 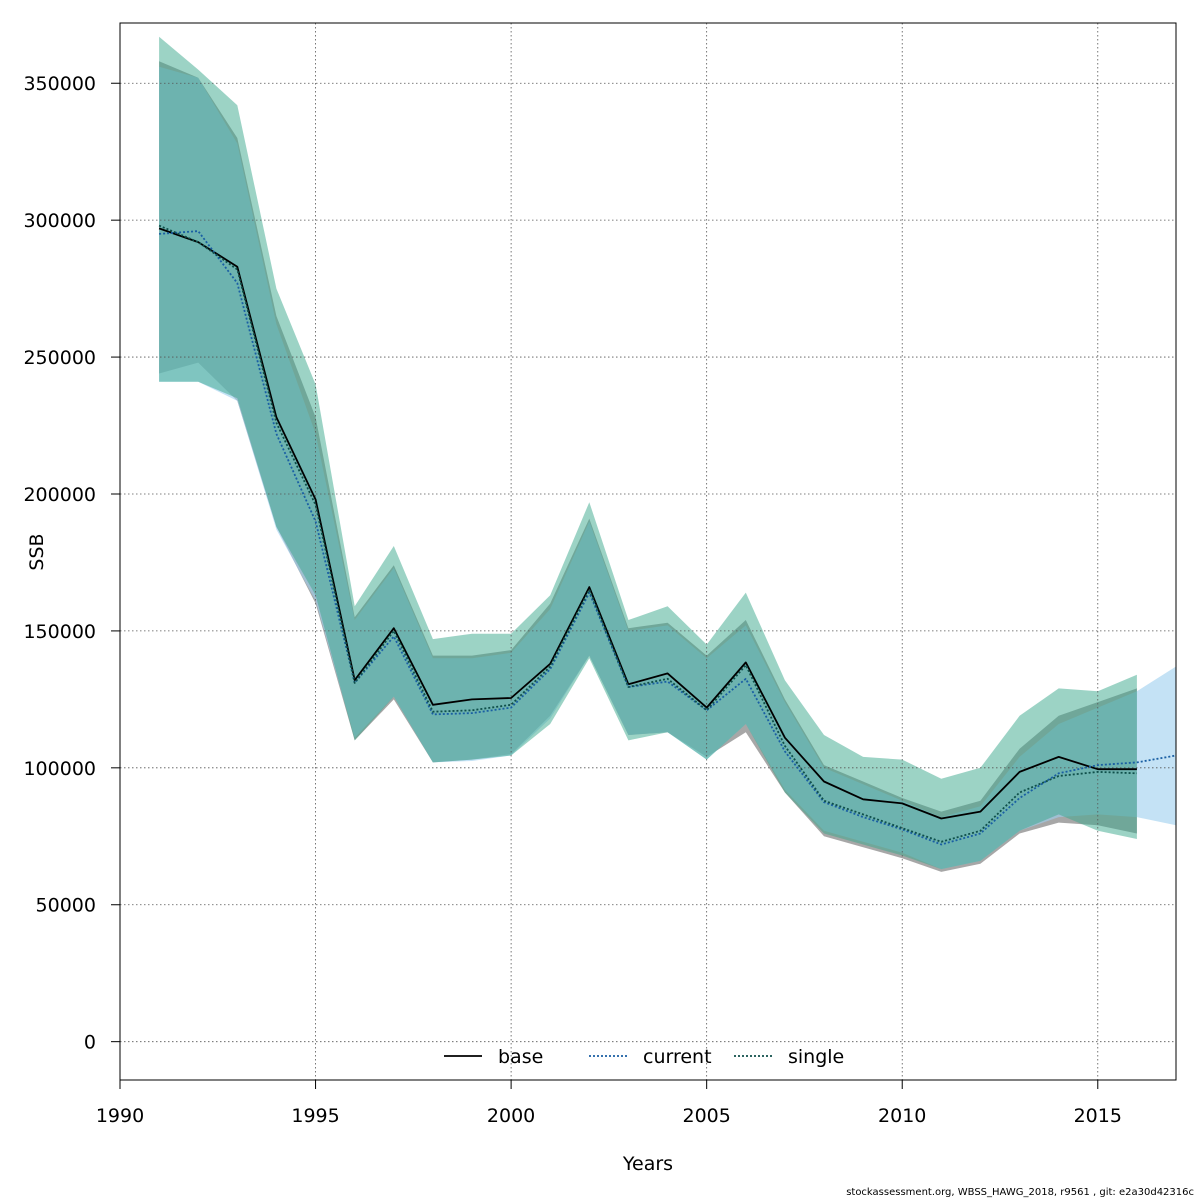 I want to click on x-tick-label: 2015, so click(x=1098, y=1116).